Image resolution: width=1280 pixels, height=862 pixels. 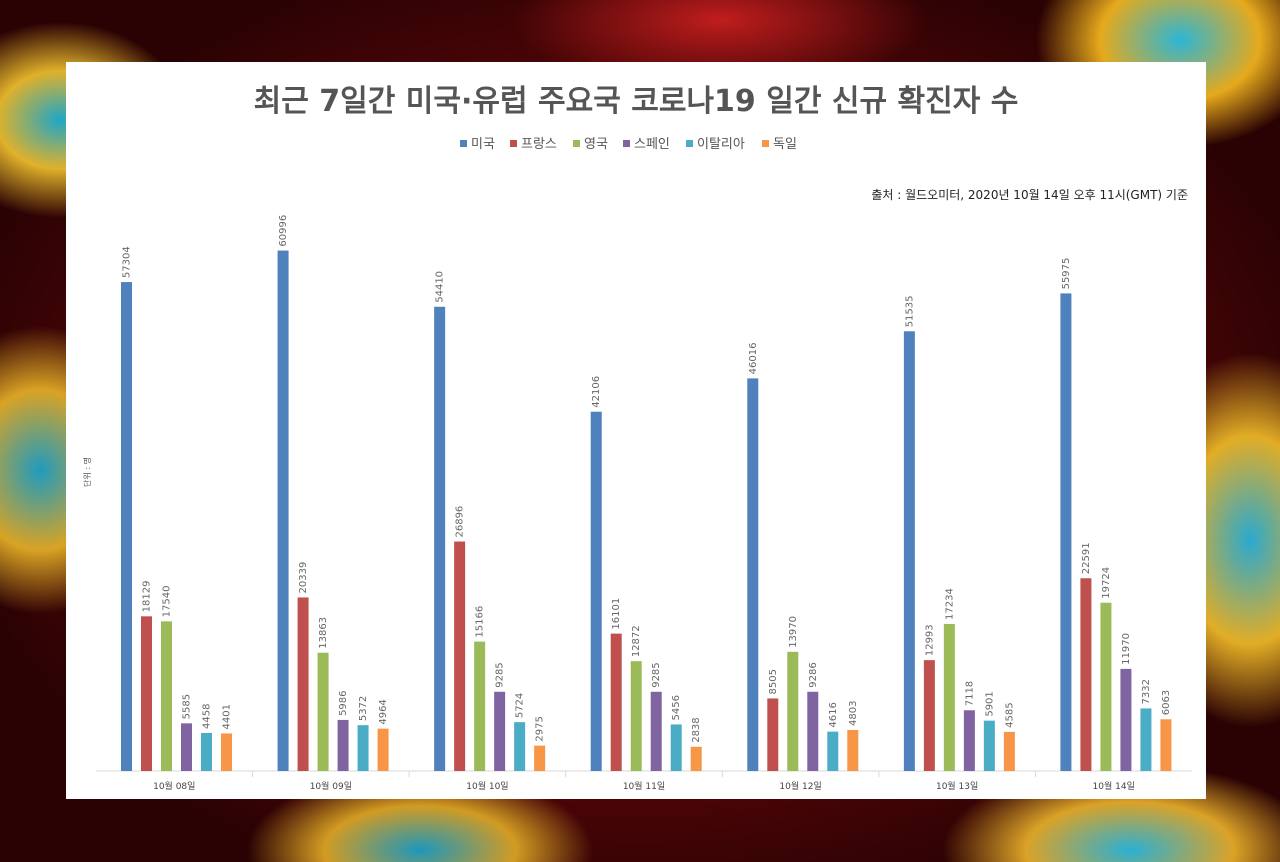 I want to click on data-label: 11970, so click(x=1126, y=649).